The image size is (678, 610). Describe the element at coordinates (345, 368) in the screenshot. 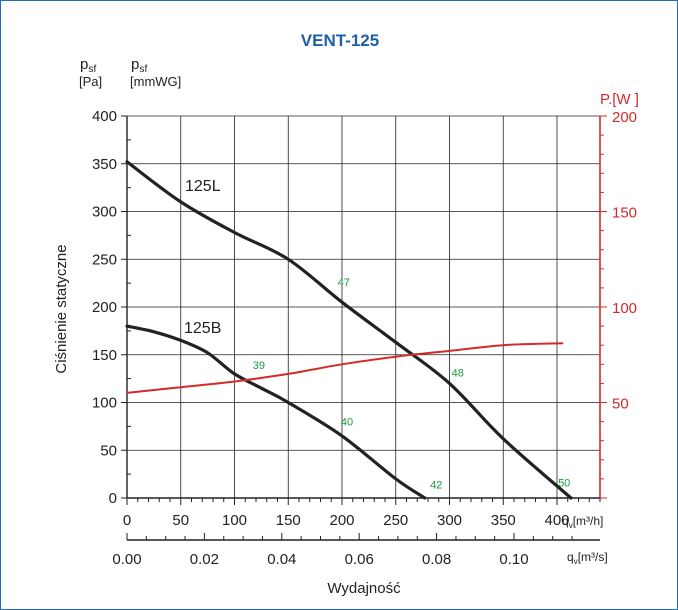

I see `power-curve-line` at that location.